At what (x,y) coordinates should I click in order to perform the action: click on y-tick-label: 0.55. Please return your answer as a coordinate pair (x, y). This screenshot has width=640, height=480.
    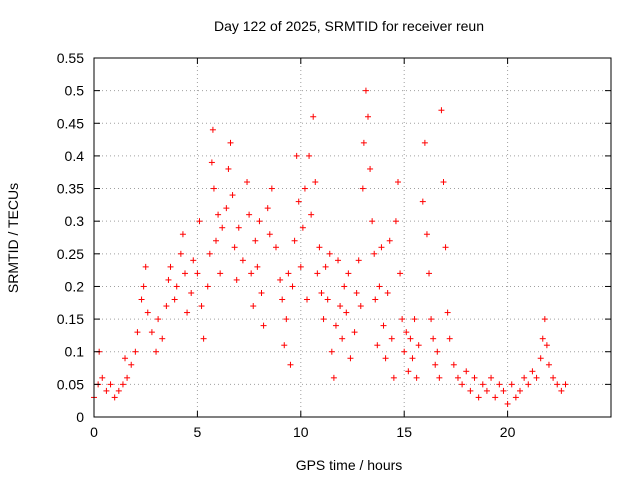
    Looking at the image, I should click on (70, 58).